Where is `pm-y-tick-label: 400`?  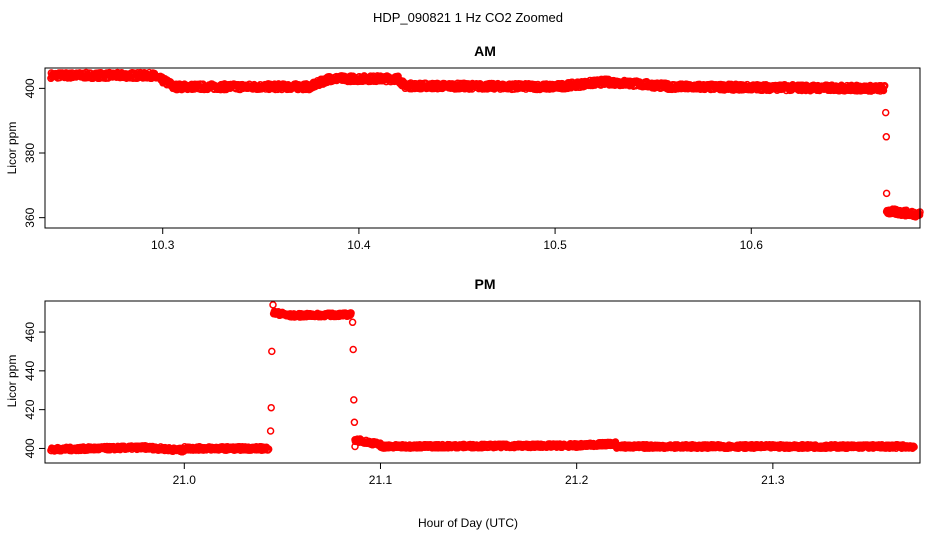 pm-y-tick-label: 400 is located at coordinates (30, 448).